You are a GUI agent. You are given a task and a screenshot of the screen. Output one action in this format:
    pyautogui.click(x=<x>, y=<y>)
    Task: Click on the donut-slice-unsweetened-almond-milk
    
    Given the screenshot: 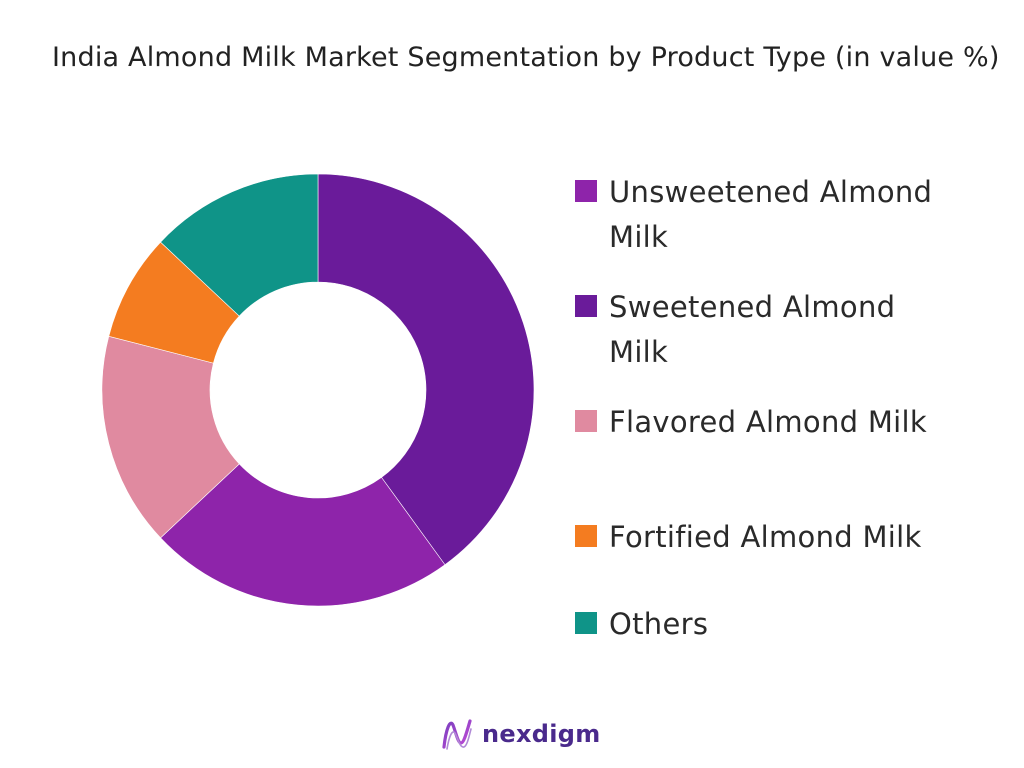 What is the action you would take?
    pyautogui.click(x=303, y=535)
    